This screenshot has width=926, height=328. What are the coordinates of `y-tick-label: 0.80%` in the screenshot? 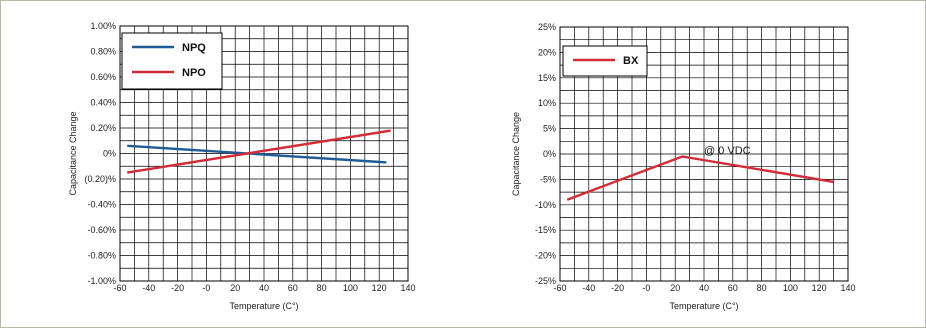 It's located at (103, 52).